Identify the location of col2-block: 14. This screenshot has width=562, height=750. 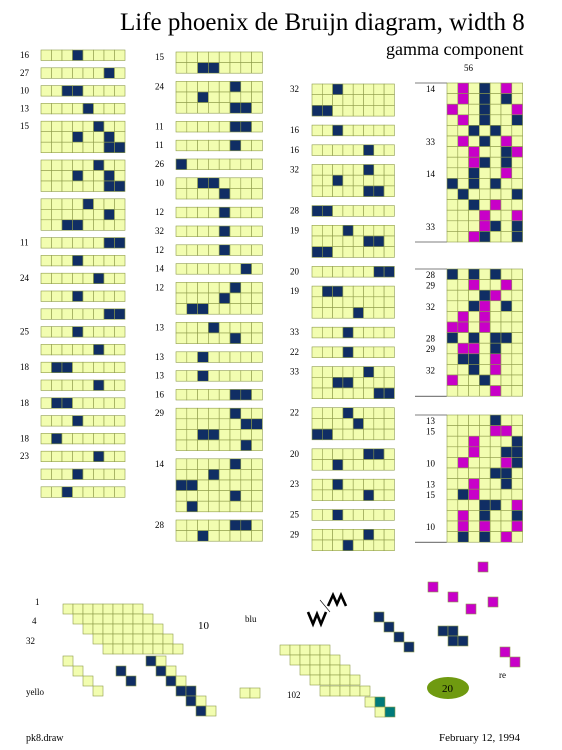
(209, 269).